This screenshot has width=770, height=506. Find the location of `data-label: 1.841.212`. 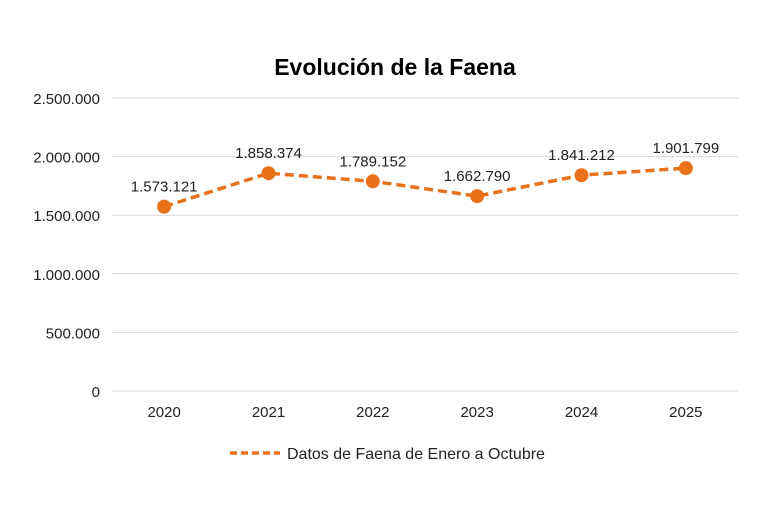

data-label: 1.841.212 is located at coordinates (581, 155).